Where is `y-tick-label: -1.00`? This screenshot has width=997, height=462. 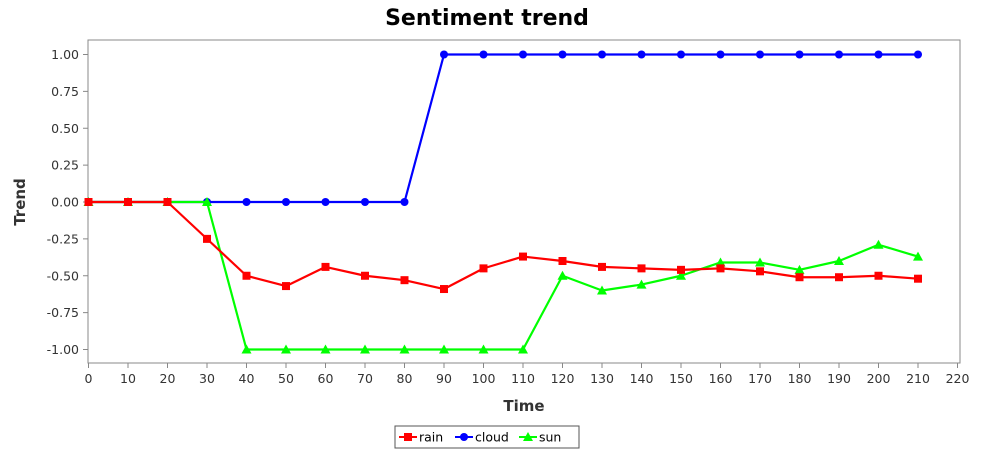
y-tick-label: -1.00 is located at coordinates (63, 349).